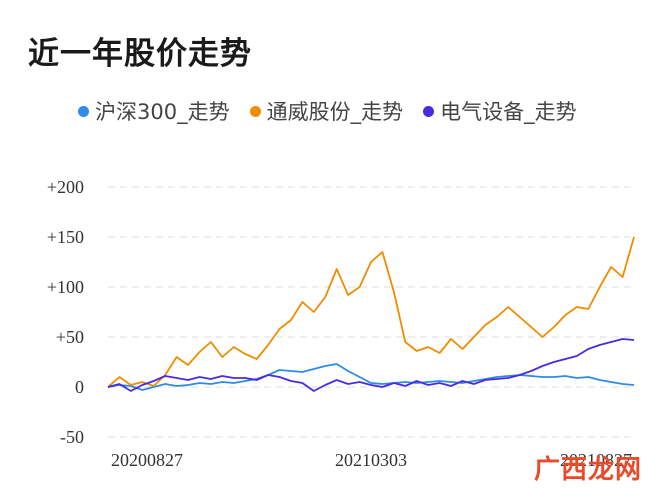 The width and height of the screenshot is (672, 500). I want to click on watermark-logo: 广西龙网, so click(587, 470).